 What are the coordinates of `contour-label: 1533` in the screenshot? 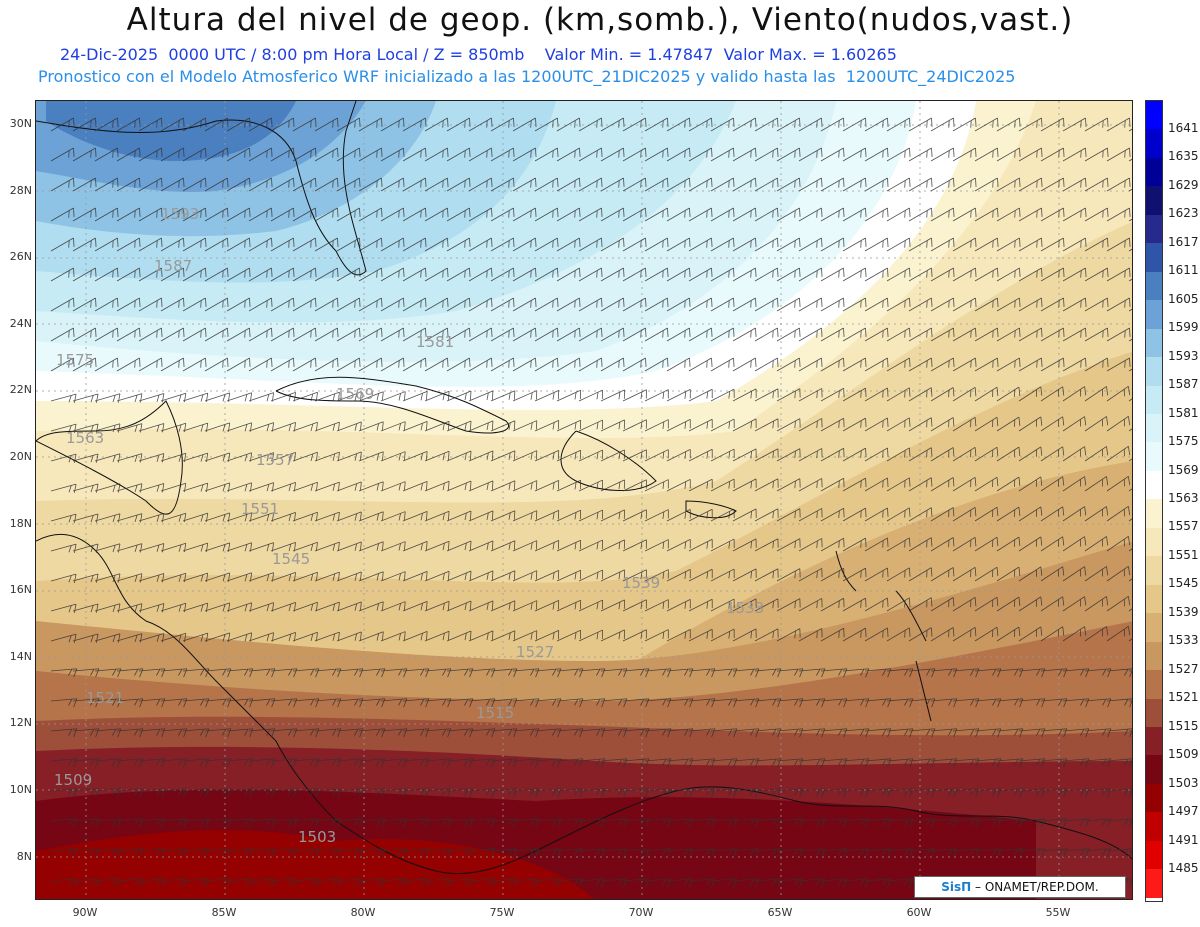 It's located at (745, 608).